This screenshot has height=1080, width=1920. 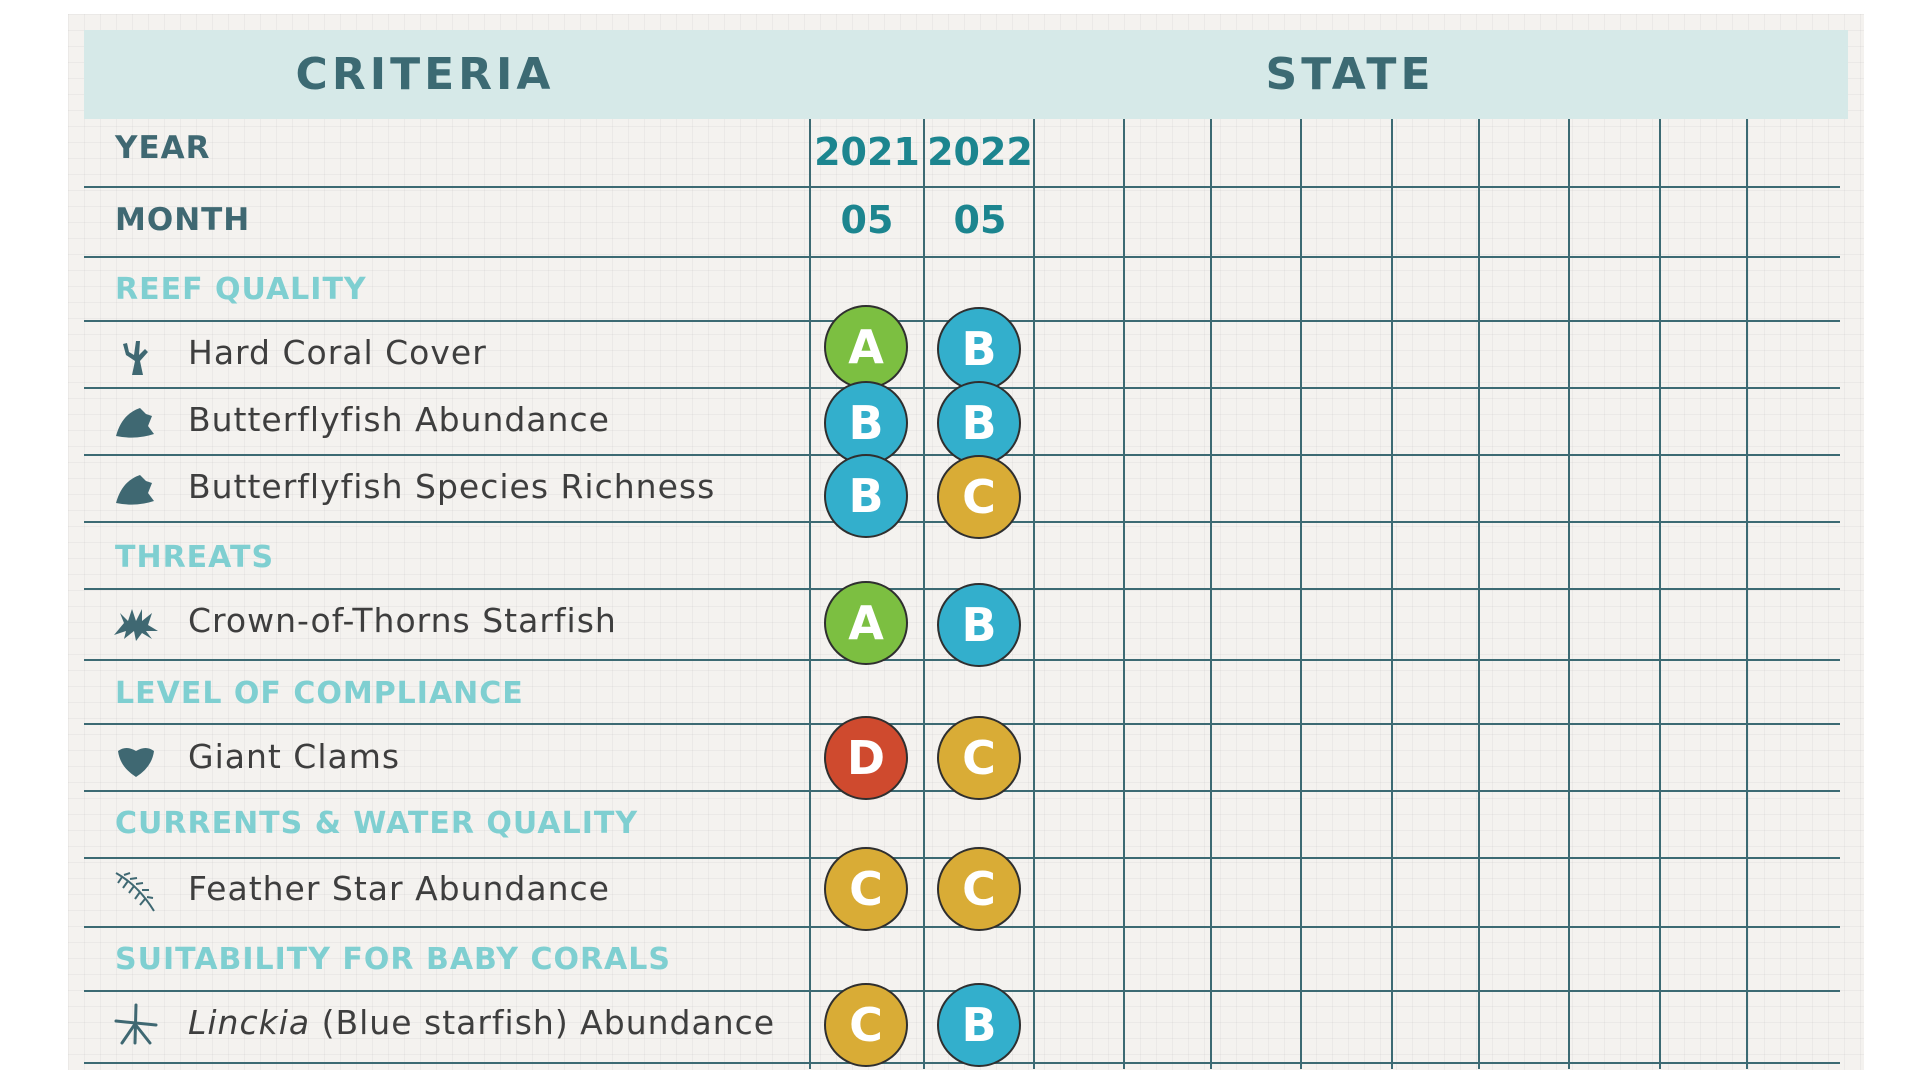 What do you see at coordinates (452, 486) in the screenshot?
I see `criterion-label: Butterflyfish Species Richness` at bounding box center [452, 486].